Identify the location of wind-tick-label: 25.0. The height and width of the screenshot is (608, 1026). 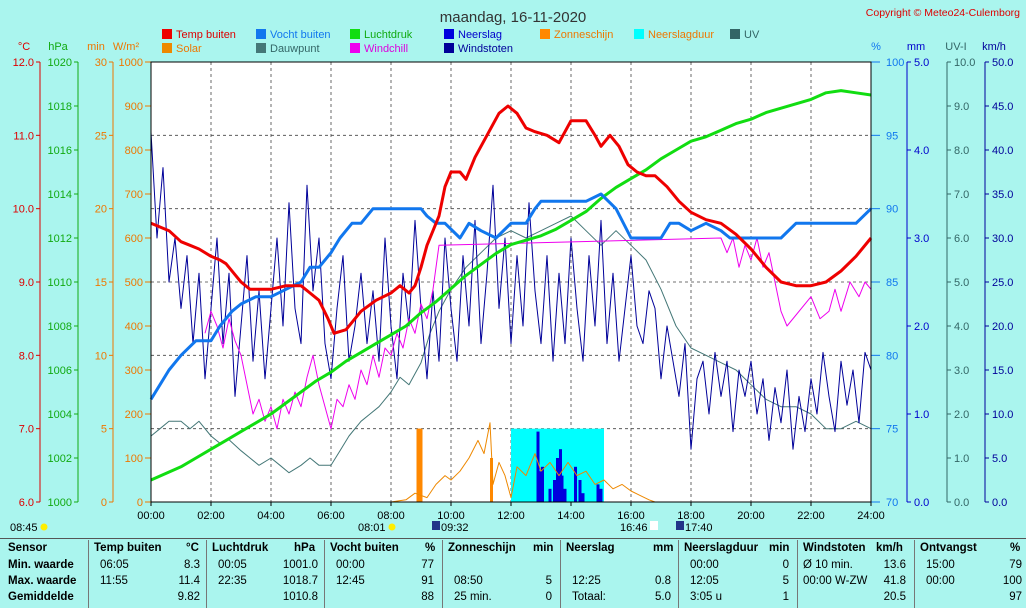
(1002, 283).